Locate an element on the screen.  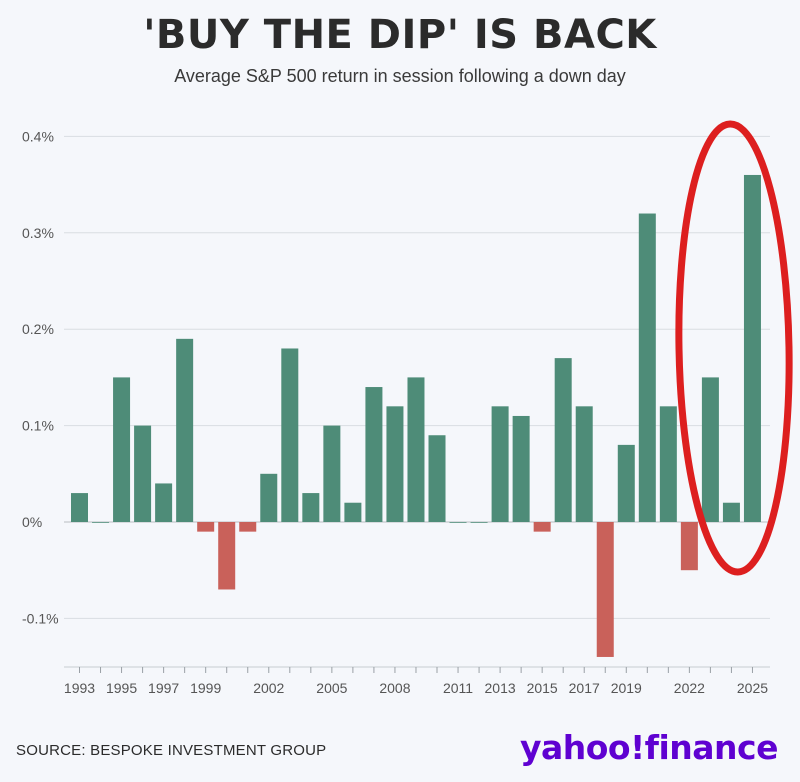
bar-2018 is located at coordinates (605, 589).